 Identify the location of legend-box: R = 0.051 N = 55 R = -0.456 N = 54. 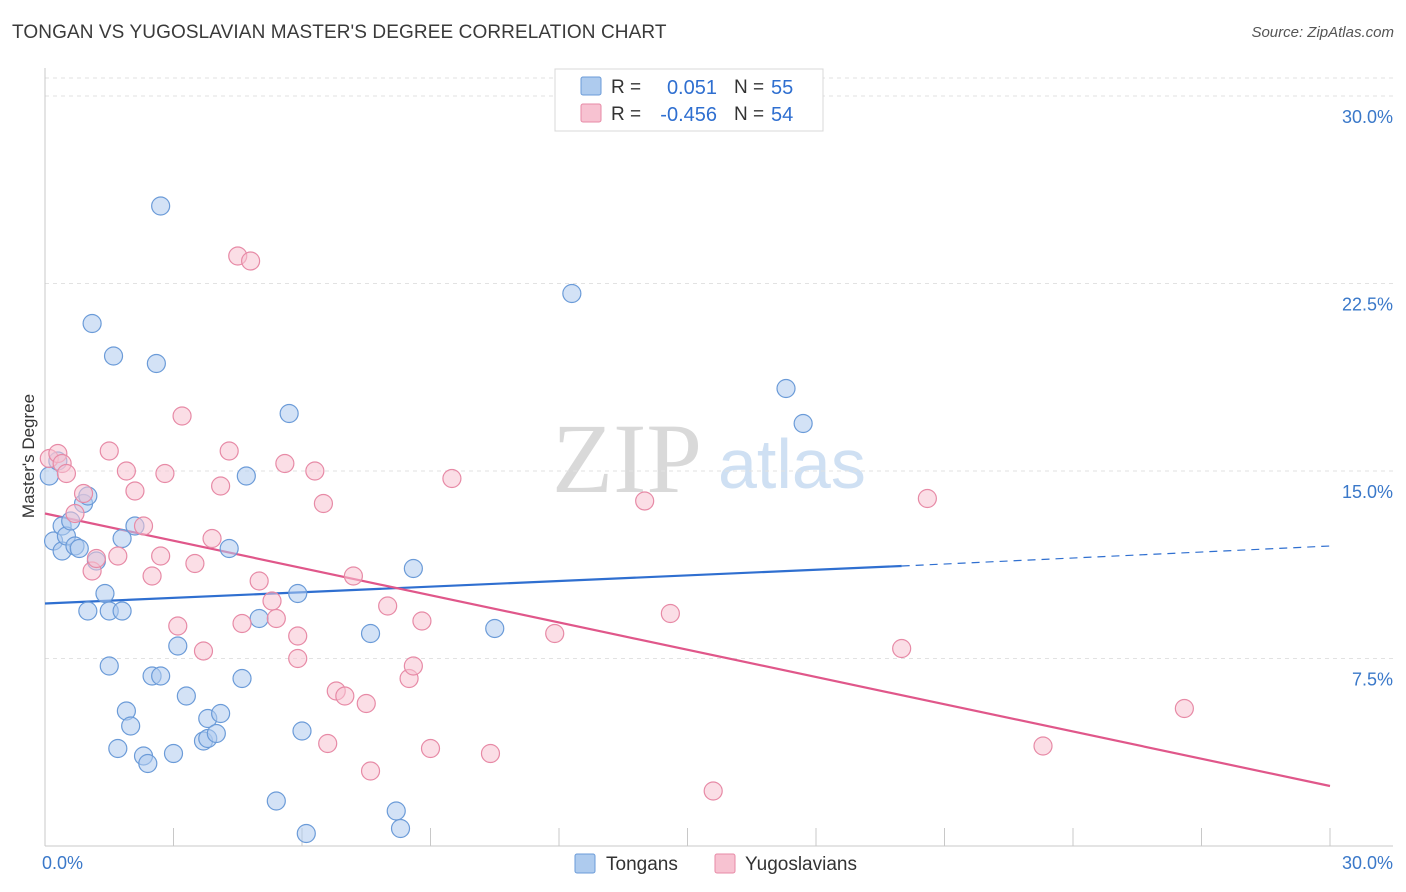
(689, 100).